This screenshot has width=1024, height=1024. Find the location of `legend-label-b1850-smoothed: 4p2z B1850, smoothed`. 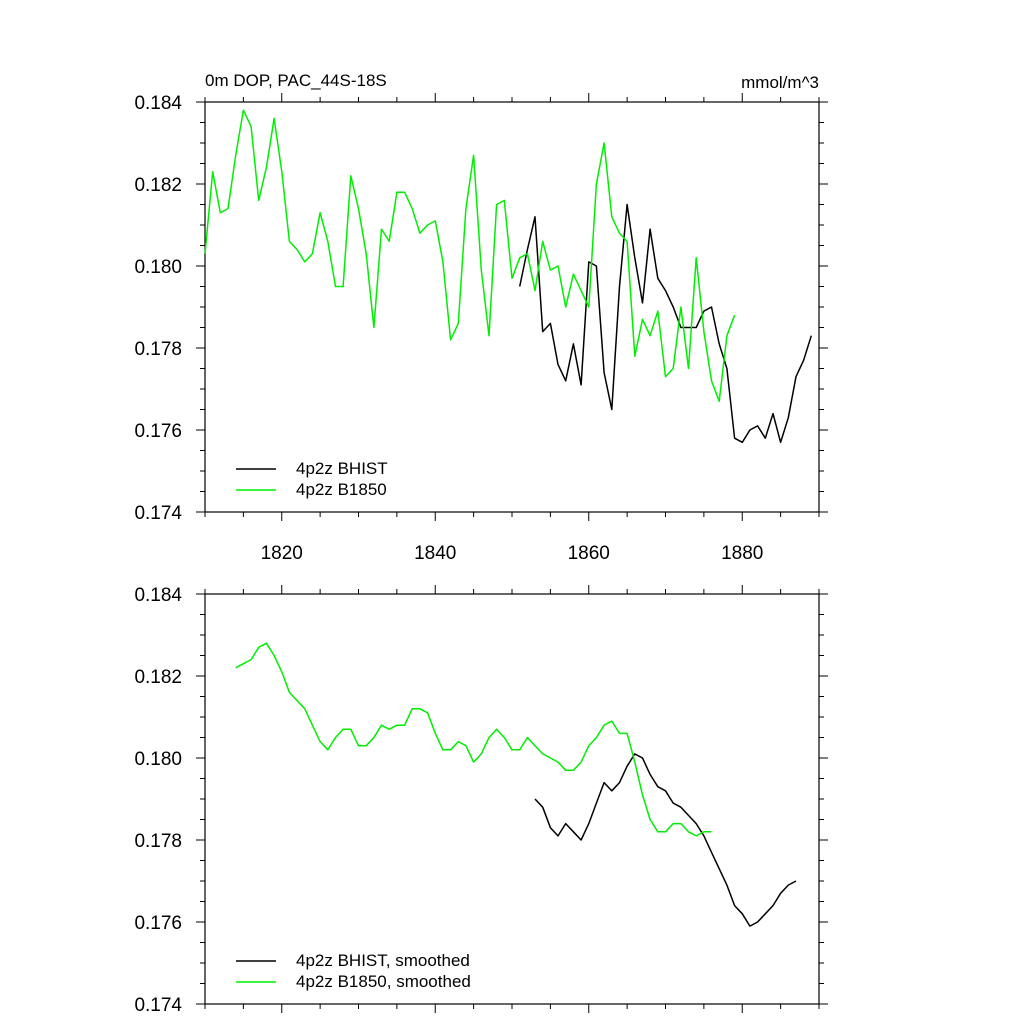

legend-label-b1850-smoothed: 4p2z B1850, smoothed is located at coordinates (383, 981).